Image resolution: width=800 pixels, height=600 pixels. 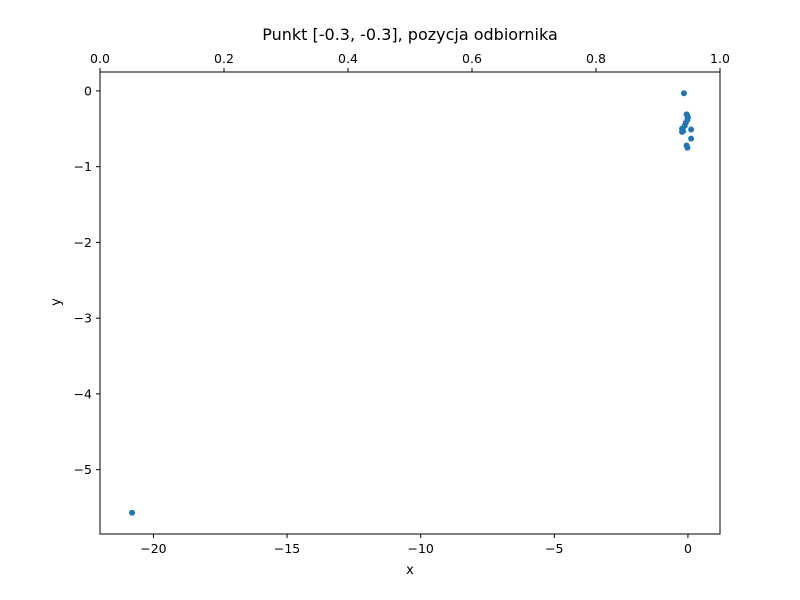 What do you see at coordinates (688, 548) in the screenshot?
I see `x-tick-label: 0` at bounding box center [688, 548].